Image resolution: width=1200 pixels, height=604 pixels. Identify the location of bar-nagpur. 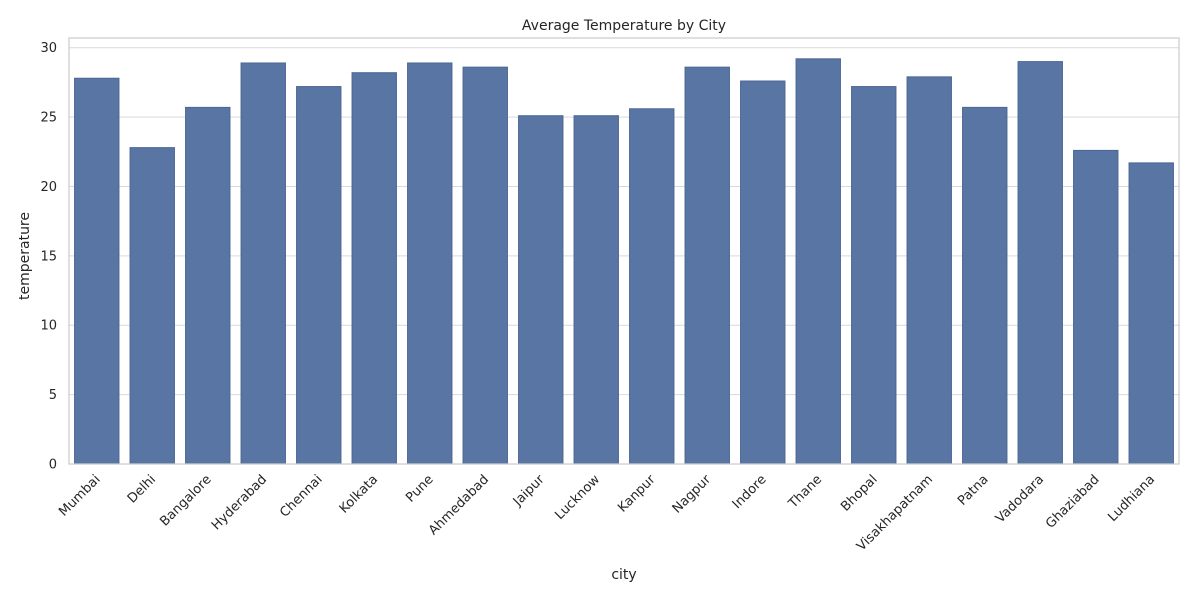
(707, 265).